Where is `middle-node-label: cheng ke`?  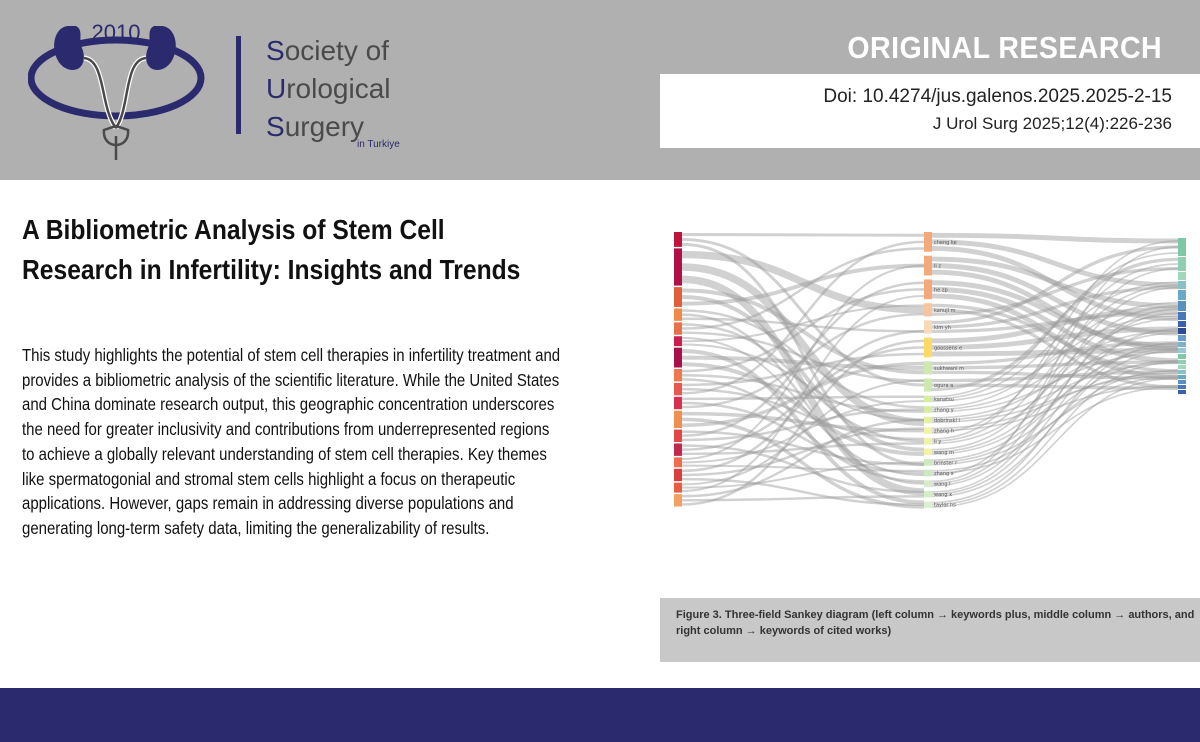 middle-node-label: cheng ke is located at coordinates (945, 243).